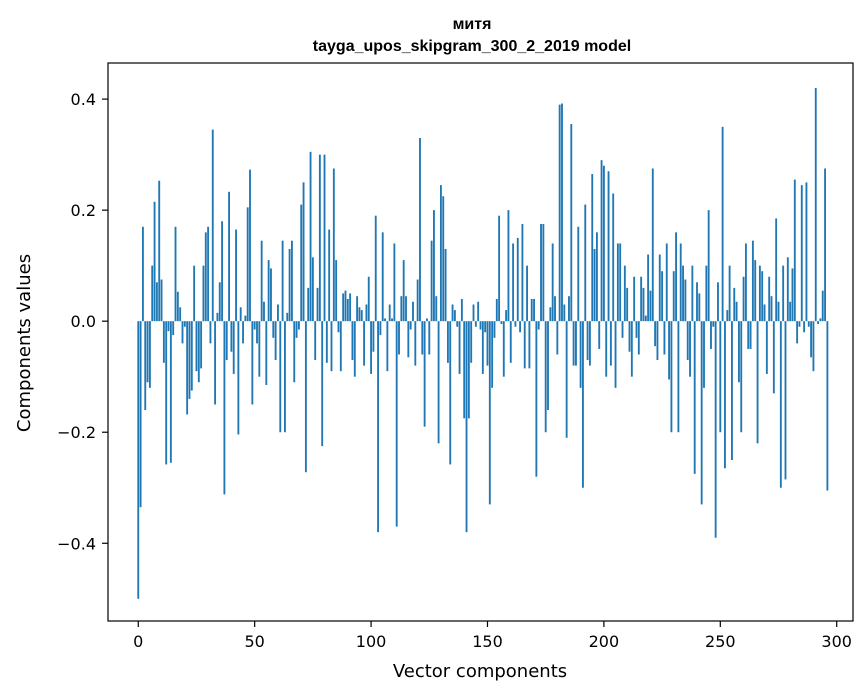 The height and width of the screenshot is (696, 867). I want to click on y-tick-label: 0.4, so click(83, 99).